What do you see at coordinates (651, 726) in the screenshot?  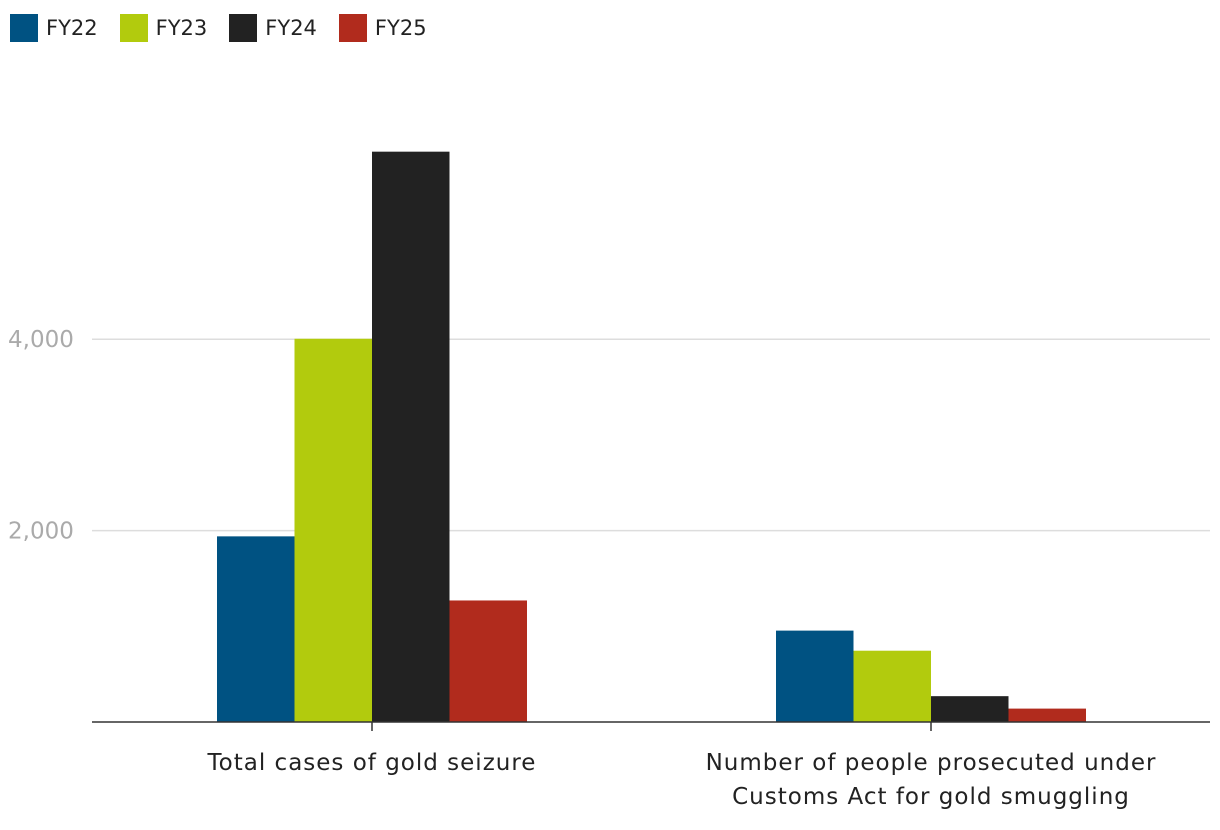 I see `x-axis` at bounding box center [651, 726].